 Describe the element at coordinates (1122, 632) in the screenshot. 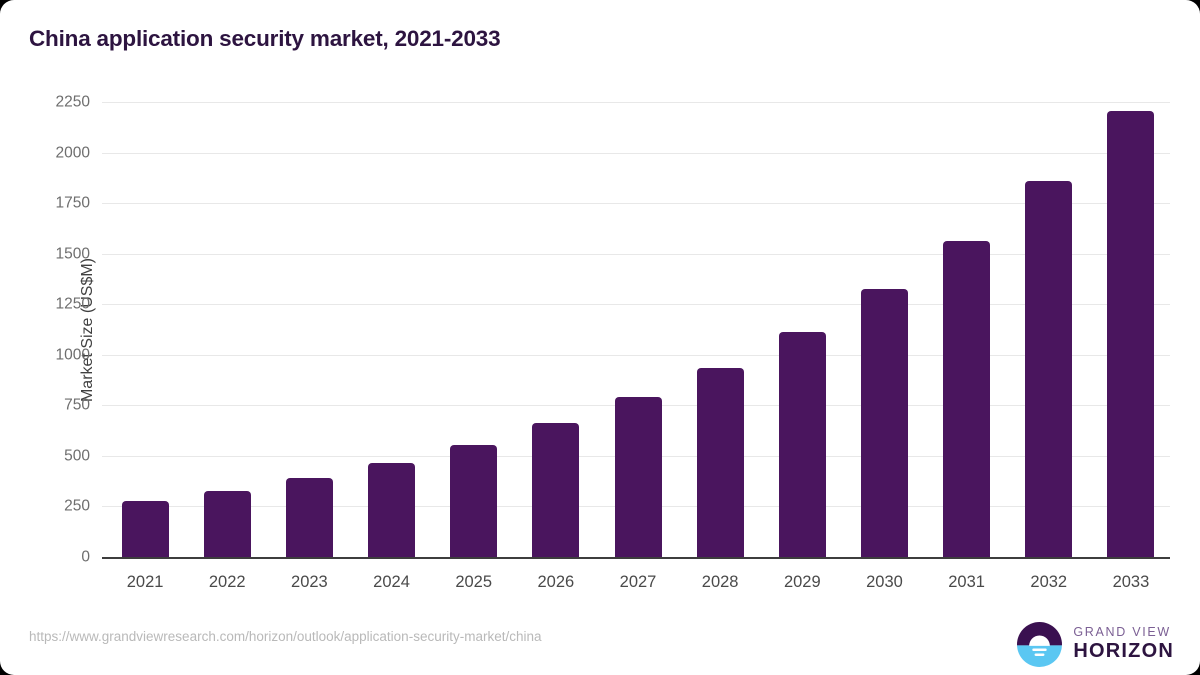

I see `brand-line-1: GRAND VIEW` at that location.